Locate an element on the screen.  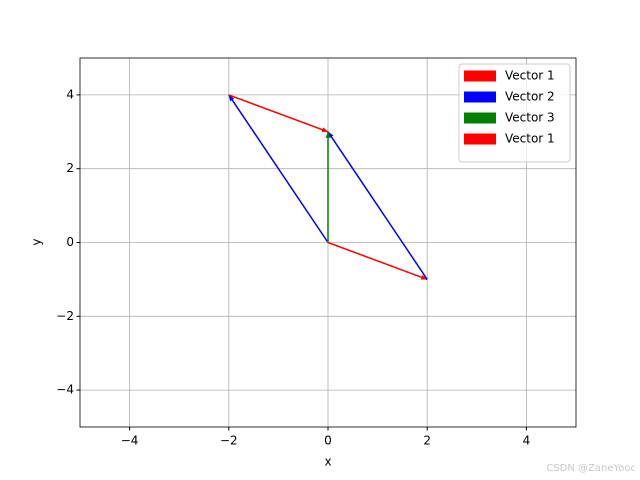
y-tick-label: 2 is located at coordinates (70, 168).